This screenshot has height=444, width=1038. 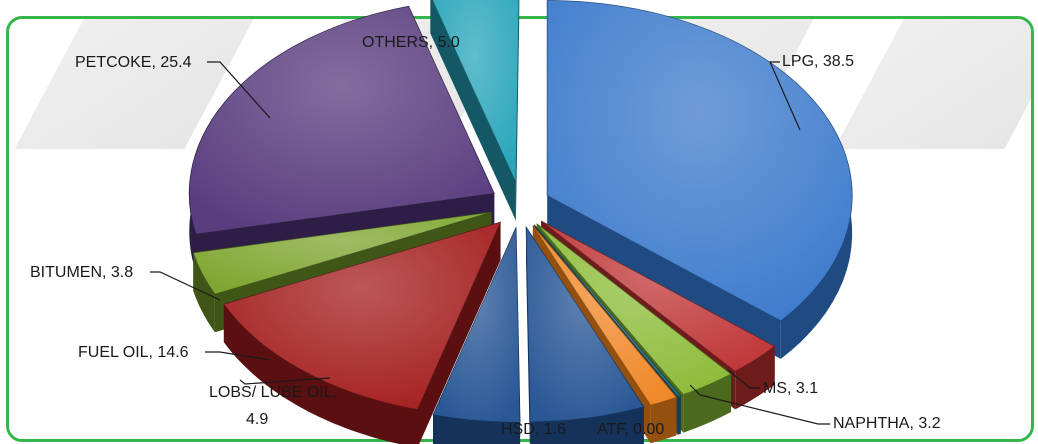 I want to click on pie-slice-lobs-lube-oil, so click(x=476, y=335).